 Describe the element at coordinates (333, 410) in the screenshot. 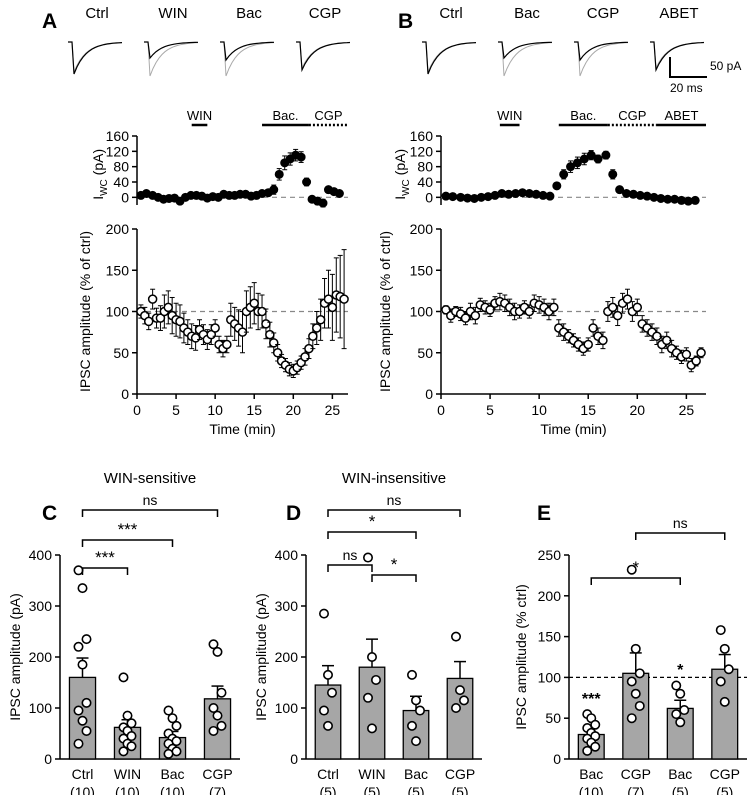

I see `x-tick-label: 25` at that location.